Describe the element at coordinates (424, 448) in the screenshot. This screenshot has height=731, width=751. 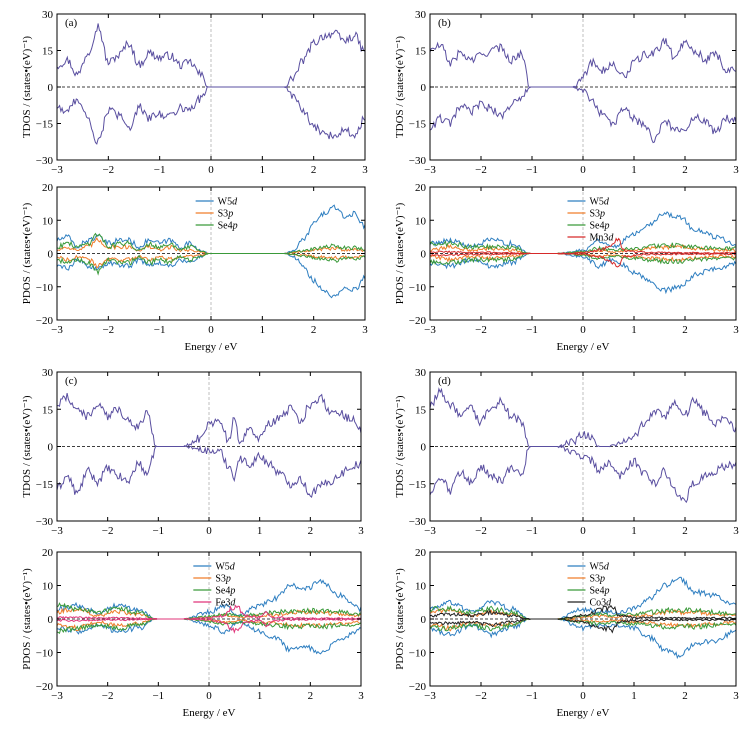
I see `y-tick-label: 0` at that location.